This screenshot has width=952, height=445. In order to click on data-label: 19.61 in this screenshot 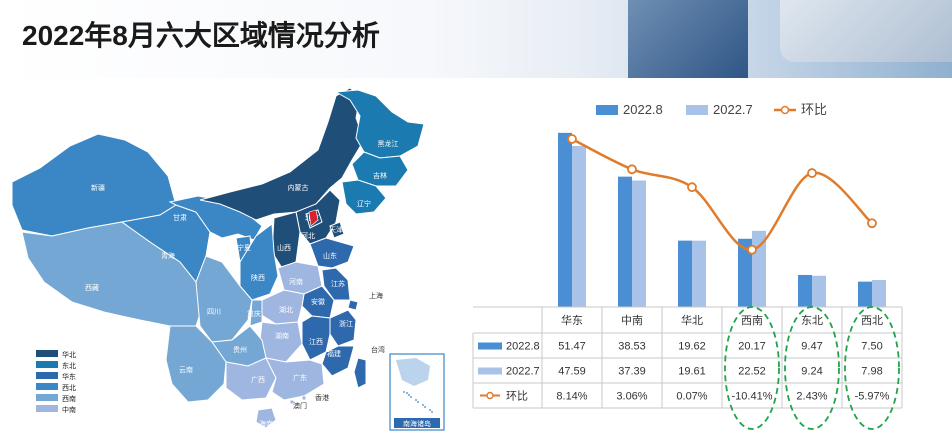, I will do `click(692, 372)`.